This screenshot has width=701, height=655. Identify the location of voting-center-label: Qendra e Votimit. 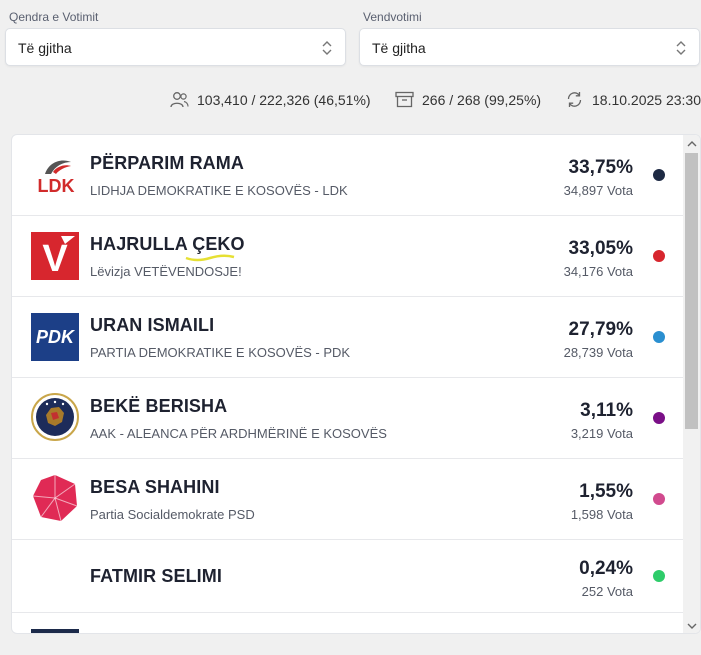
(54, 17).